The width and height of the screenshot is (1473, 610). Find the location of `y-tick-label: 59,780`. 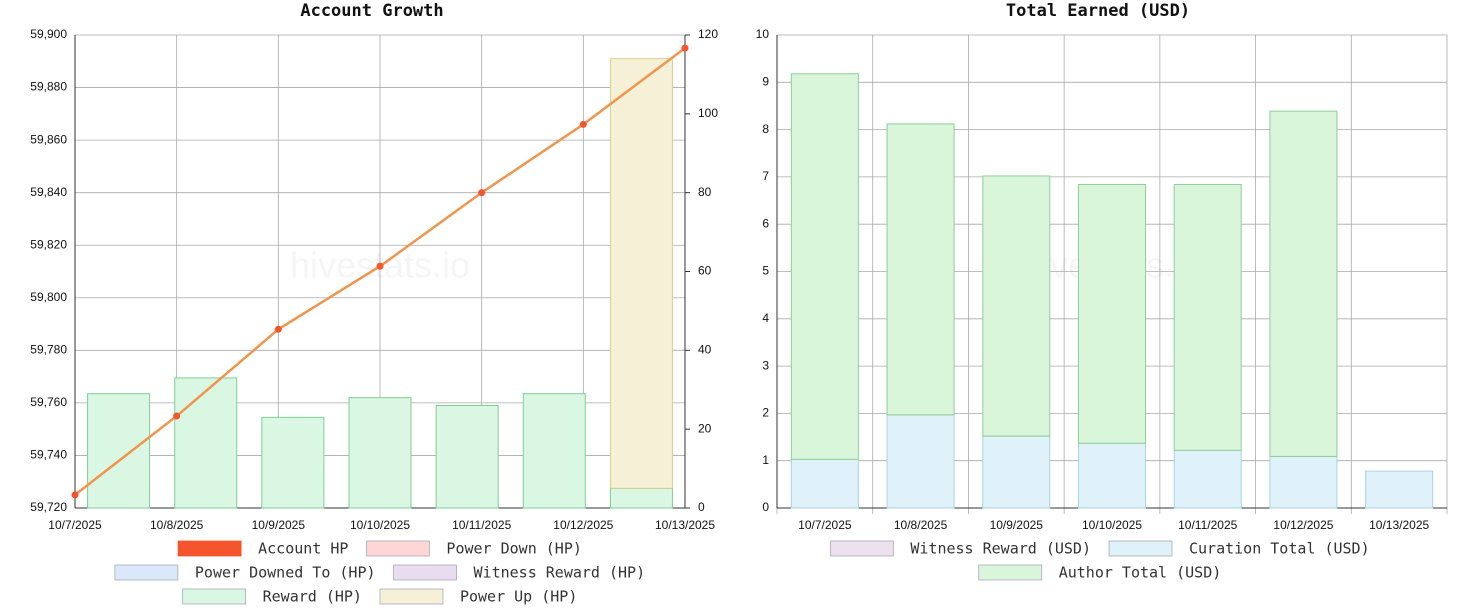

y-tick-label: 59,780 is located at coordinates (48, 350).